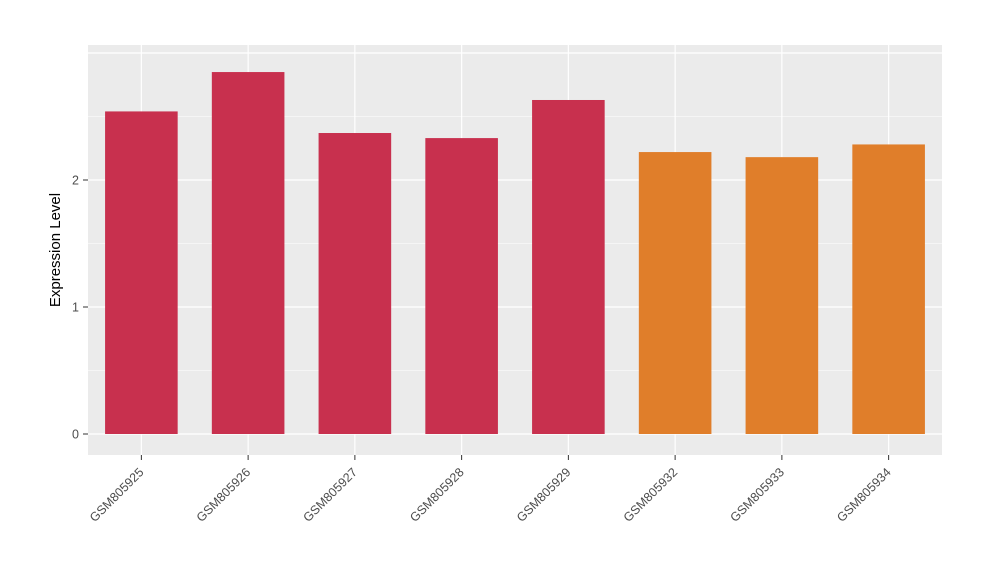 The image size is (1000, 580). I want to click on bar-GSM805926, so click(248, 253).